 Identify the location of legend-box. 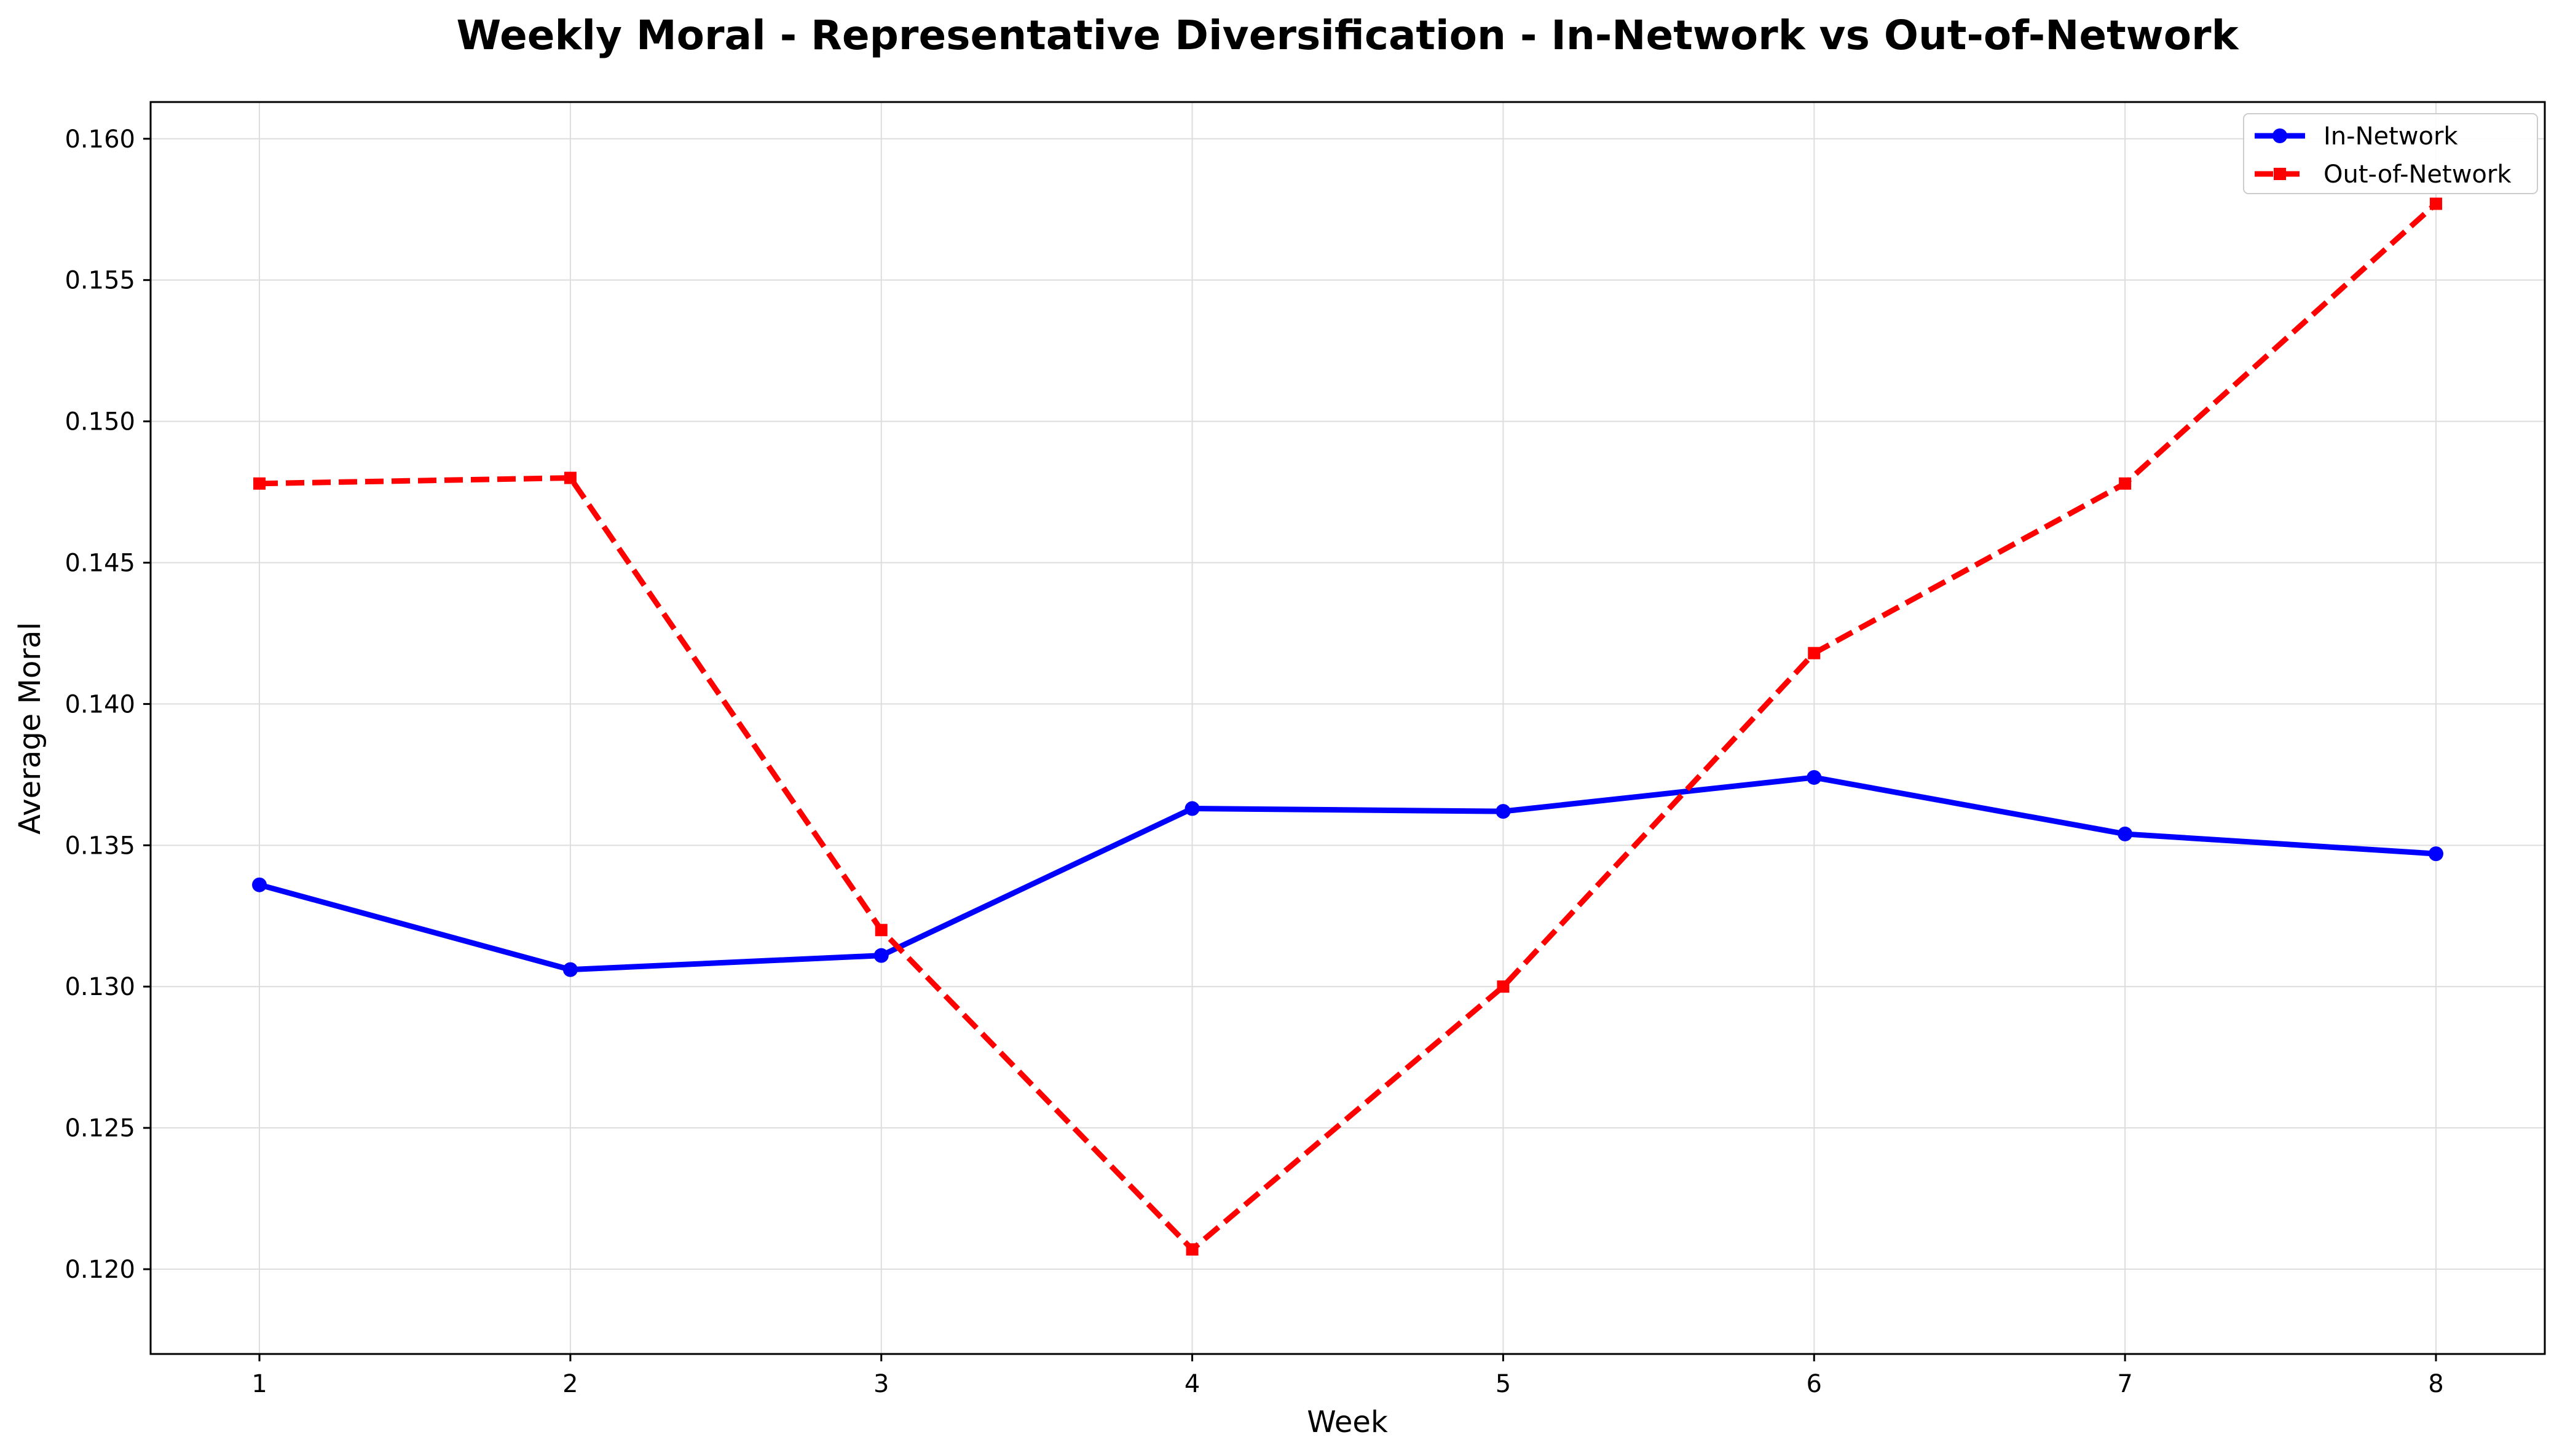
(2390, 153).